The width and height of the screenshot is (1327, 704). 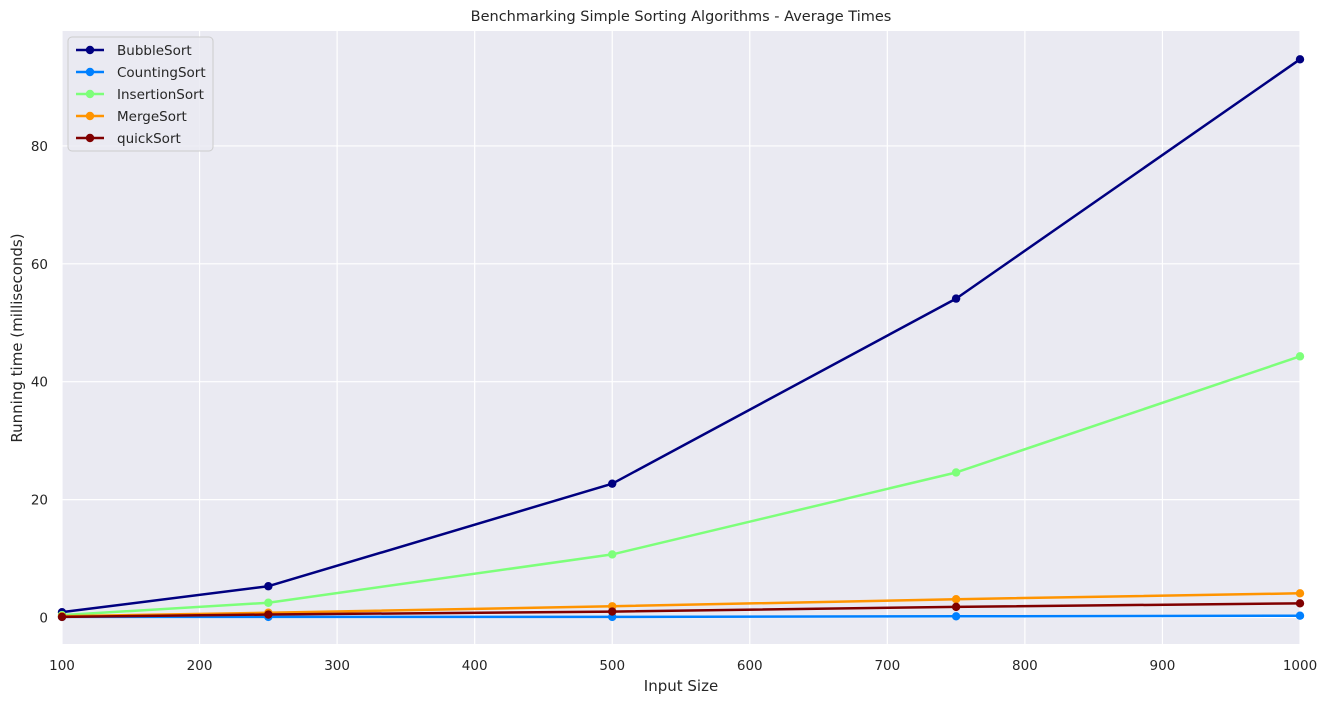 I want to click on y-tick-label: 80, so click(x=39, y=147).